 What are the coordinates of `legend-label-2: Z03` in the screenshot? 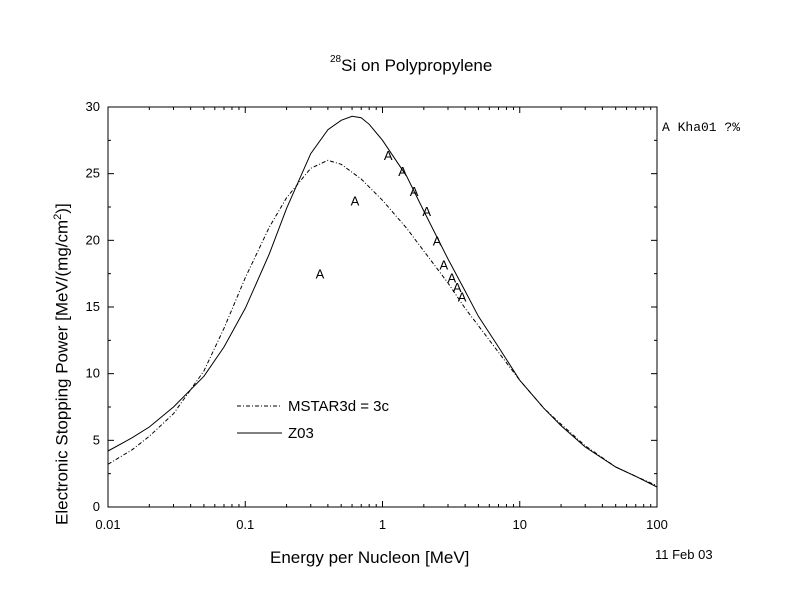 It's located at (301, 433).